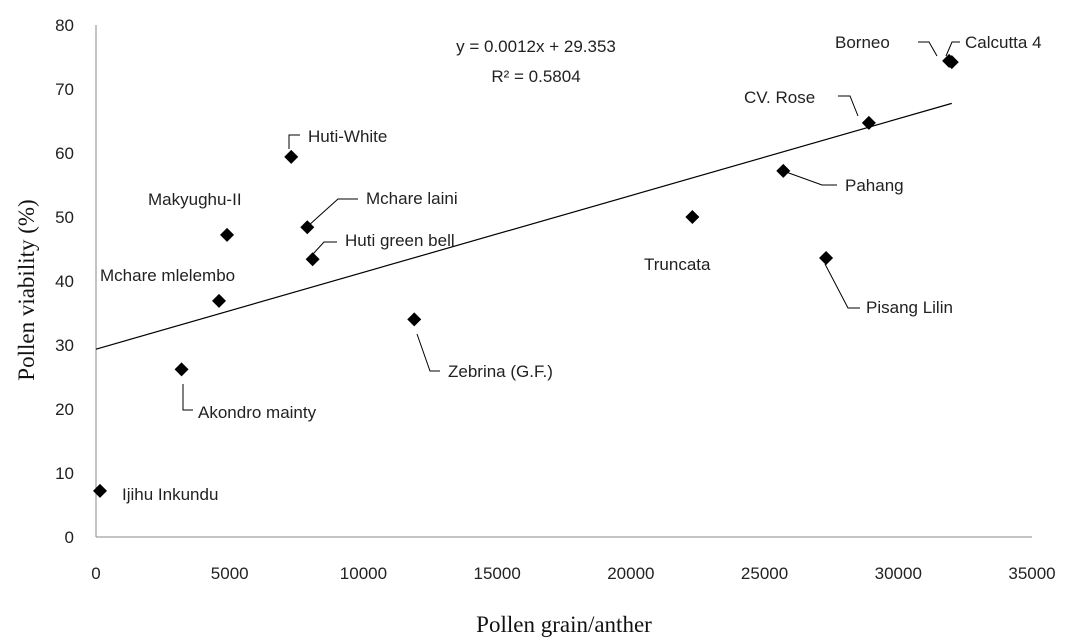 Image resolution: width=1067 pixels, height=640 pixels. Describe the element at coordinates (195, 199) in the screenshot. I see `point-label: Makyughu-II` at that location.